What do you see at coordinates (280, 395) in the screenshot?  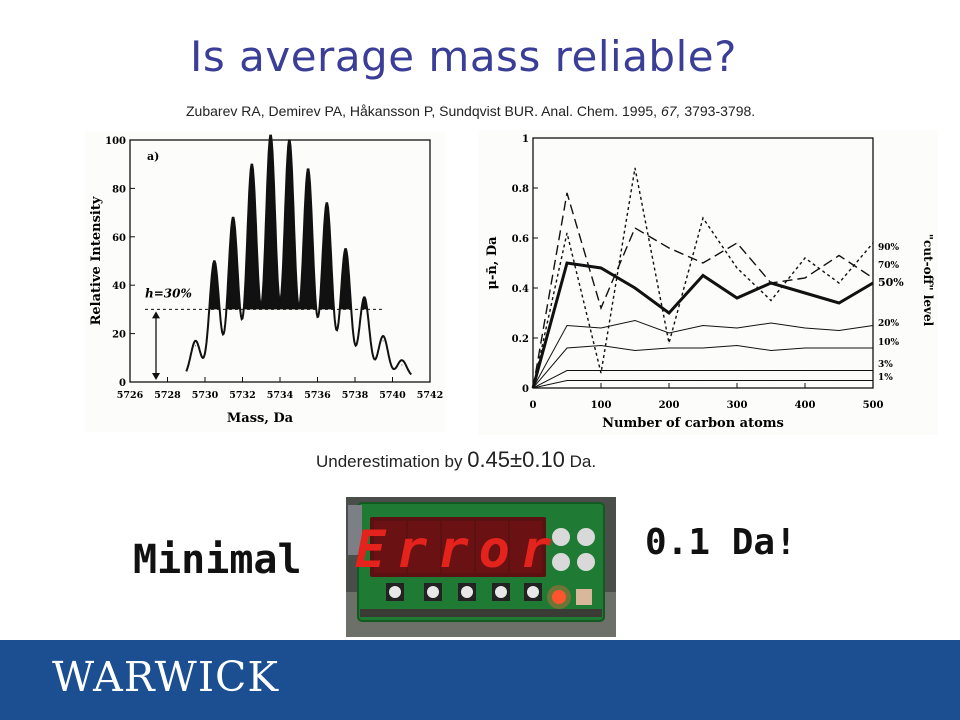 I see `x-tick-label: 5734` at bounding box center [280, 395].